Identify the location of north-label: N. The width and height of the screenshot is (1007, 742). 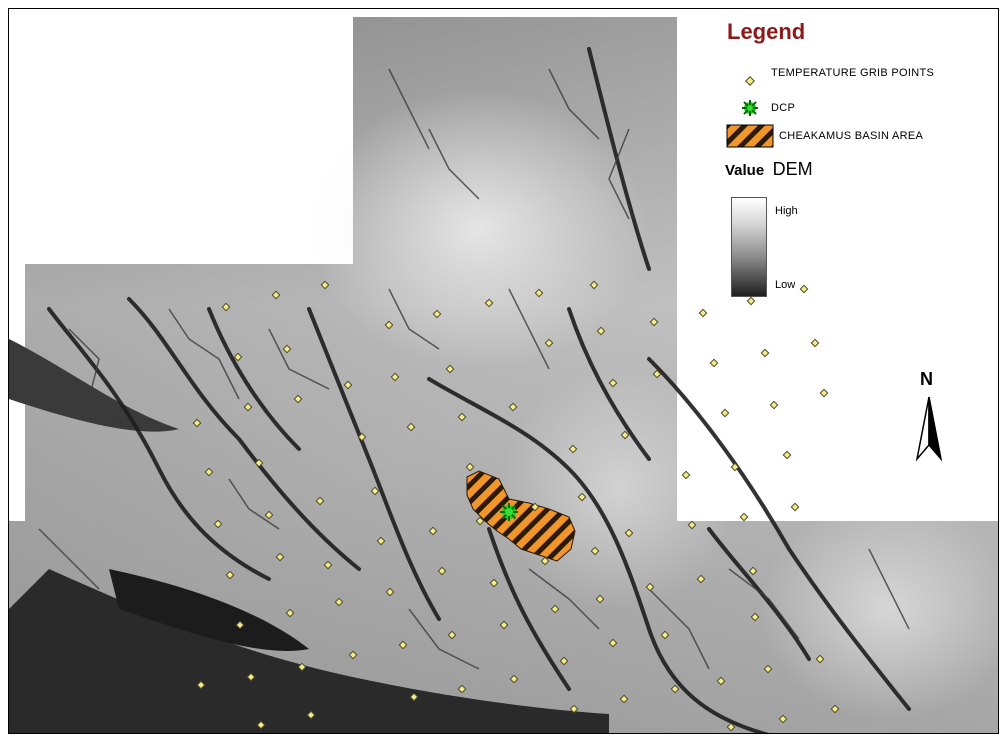
(926, 379).